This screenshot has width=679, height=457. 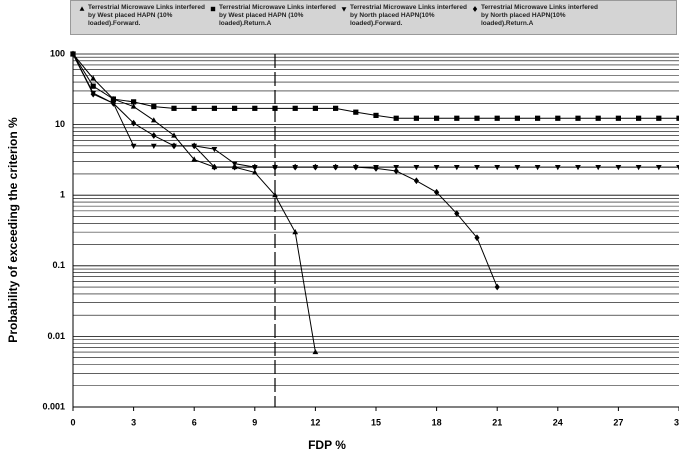 I want to click on y-tick-label: 1, so click(x=62, y=195).